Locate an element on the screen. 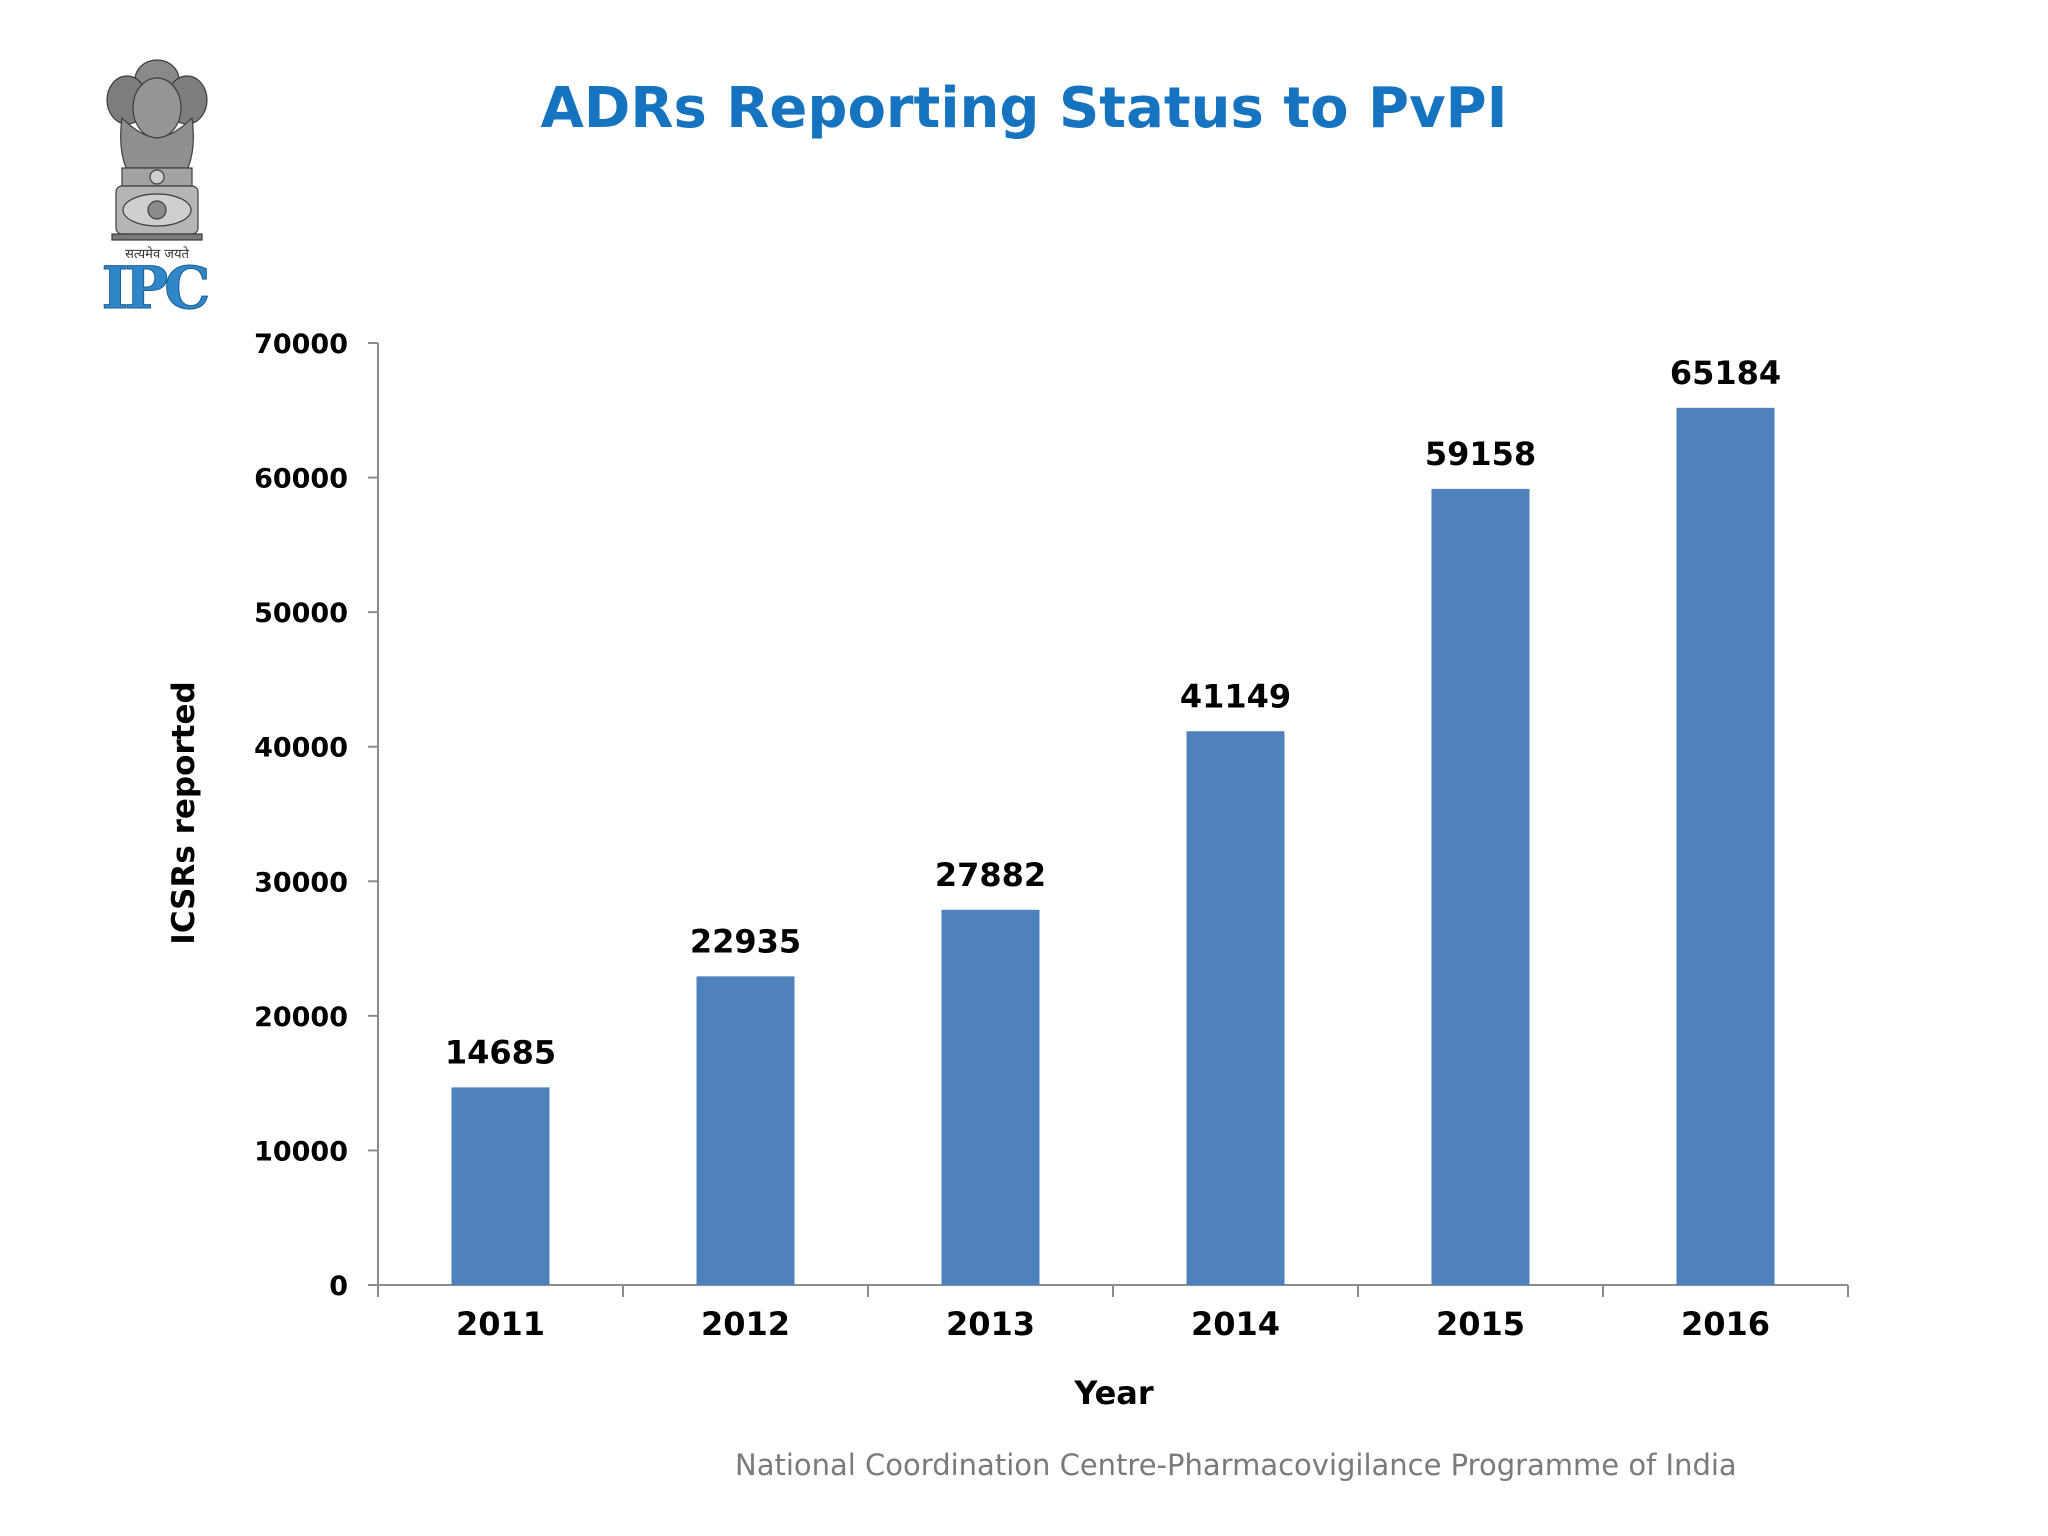 The width and height of the screenshot is (2048, 1536). data-label: 27882 is located at coordinates (990, 875).